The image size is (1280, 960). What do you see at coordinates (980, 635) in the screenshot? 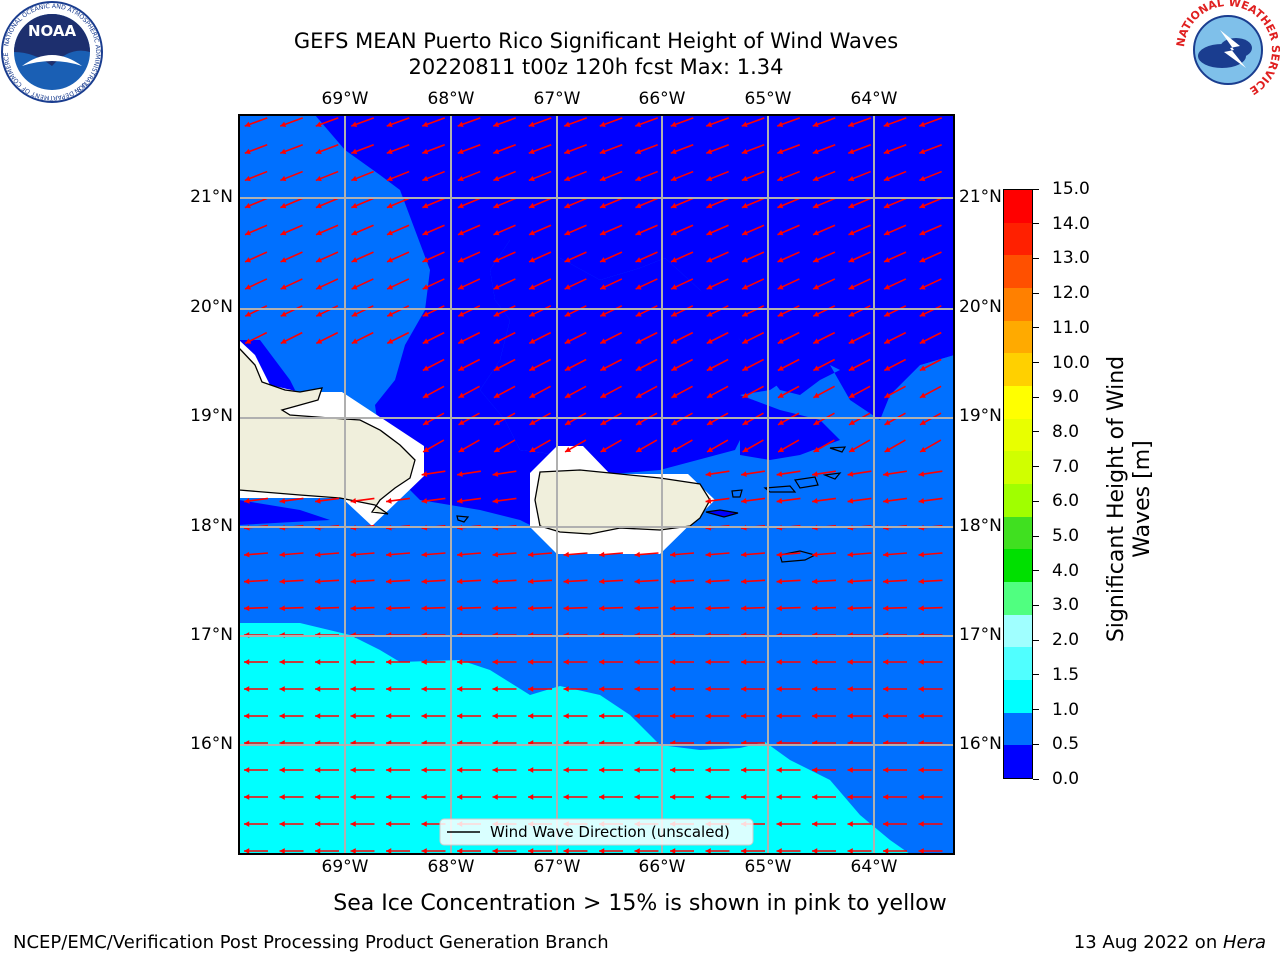
I see `lat-tick-right: 17°N` at bounding box center [980, 635].